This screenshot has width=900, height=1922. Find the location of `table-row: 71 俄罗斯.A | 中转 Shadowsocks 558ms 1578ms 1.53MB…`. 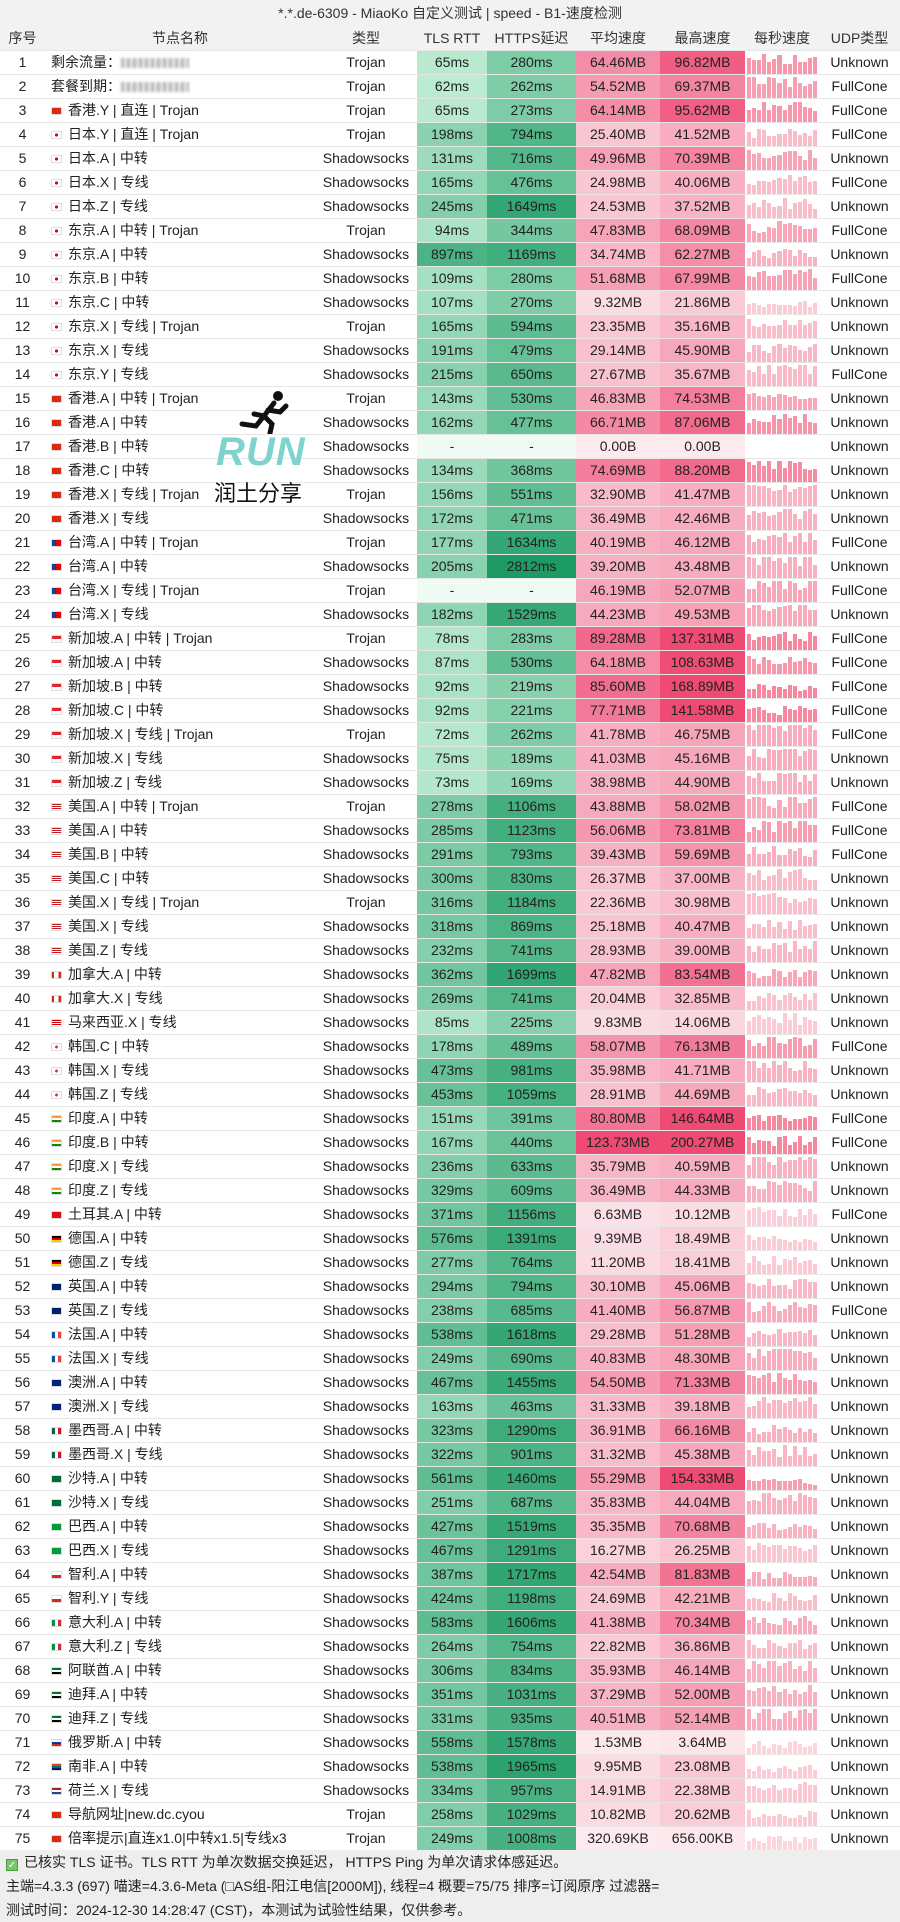

table-row: 71 俄罗斯.A | 中转 Shadowsocks 558ms 1578ms 1.53MB… is located at coordinates (450, 1742).